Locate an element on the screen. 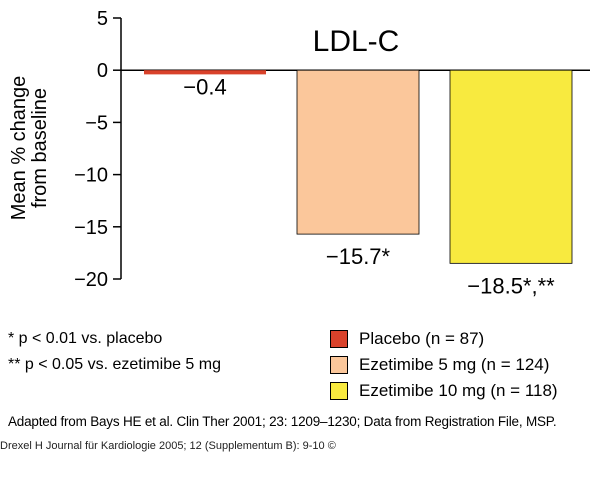 This screenshot has height=498, width=600. legend-label-placebo: Placebo (n = 87) is located at coordinates (422, 338).